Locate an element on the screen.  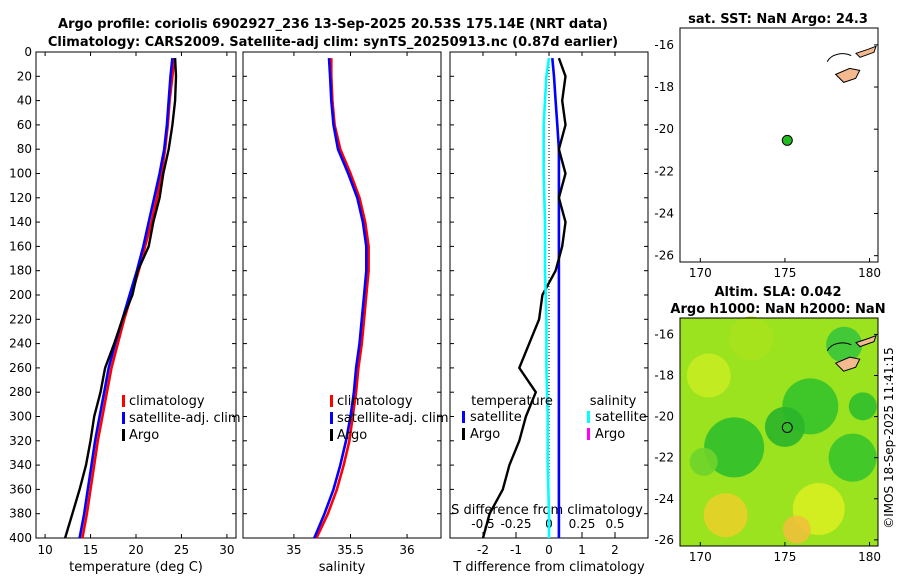
y-tick-label: 60 is located at coordinates (24, 125).